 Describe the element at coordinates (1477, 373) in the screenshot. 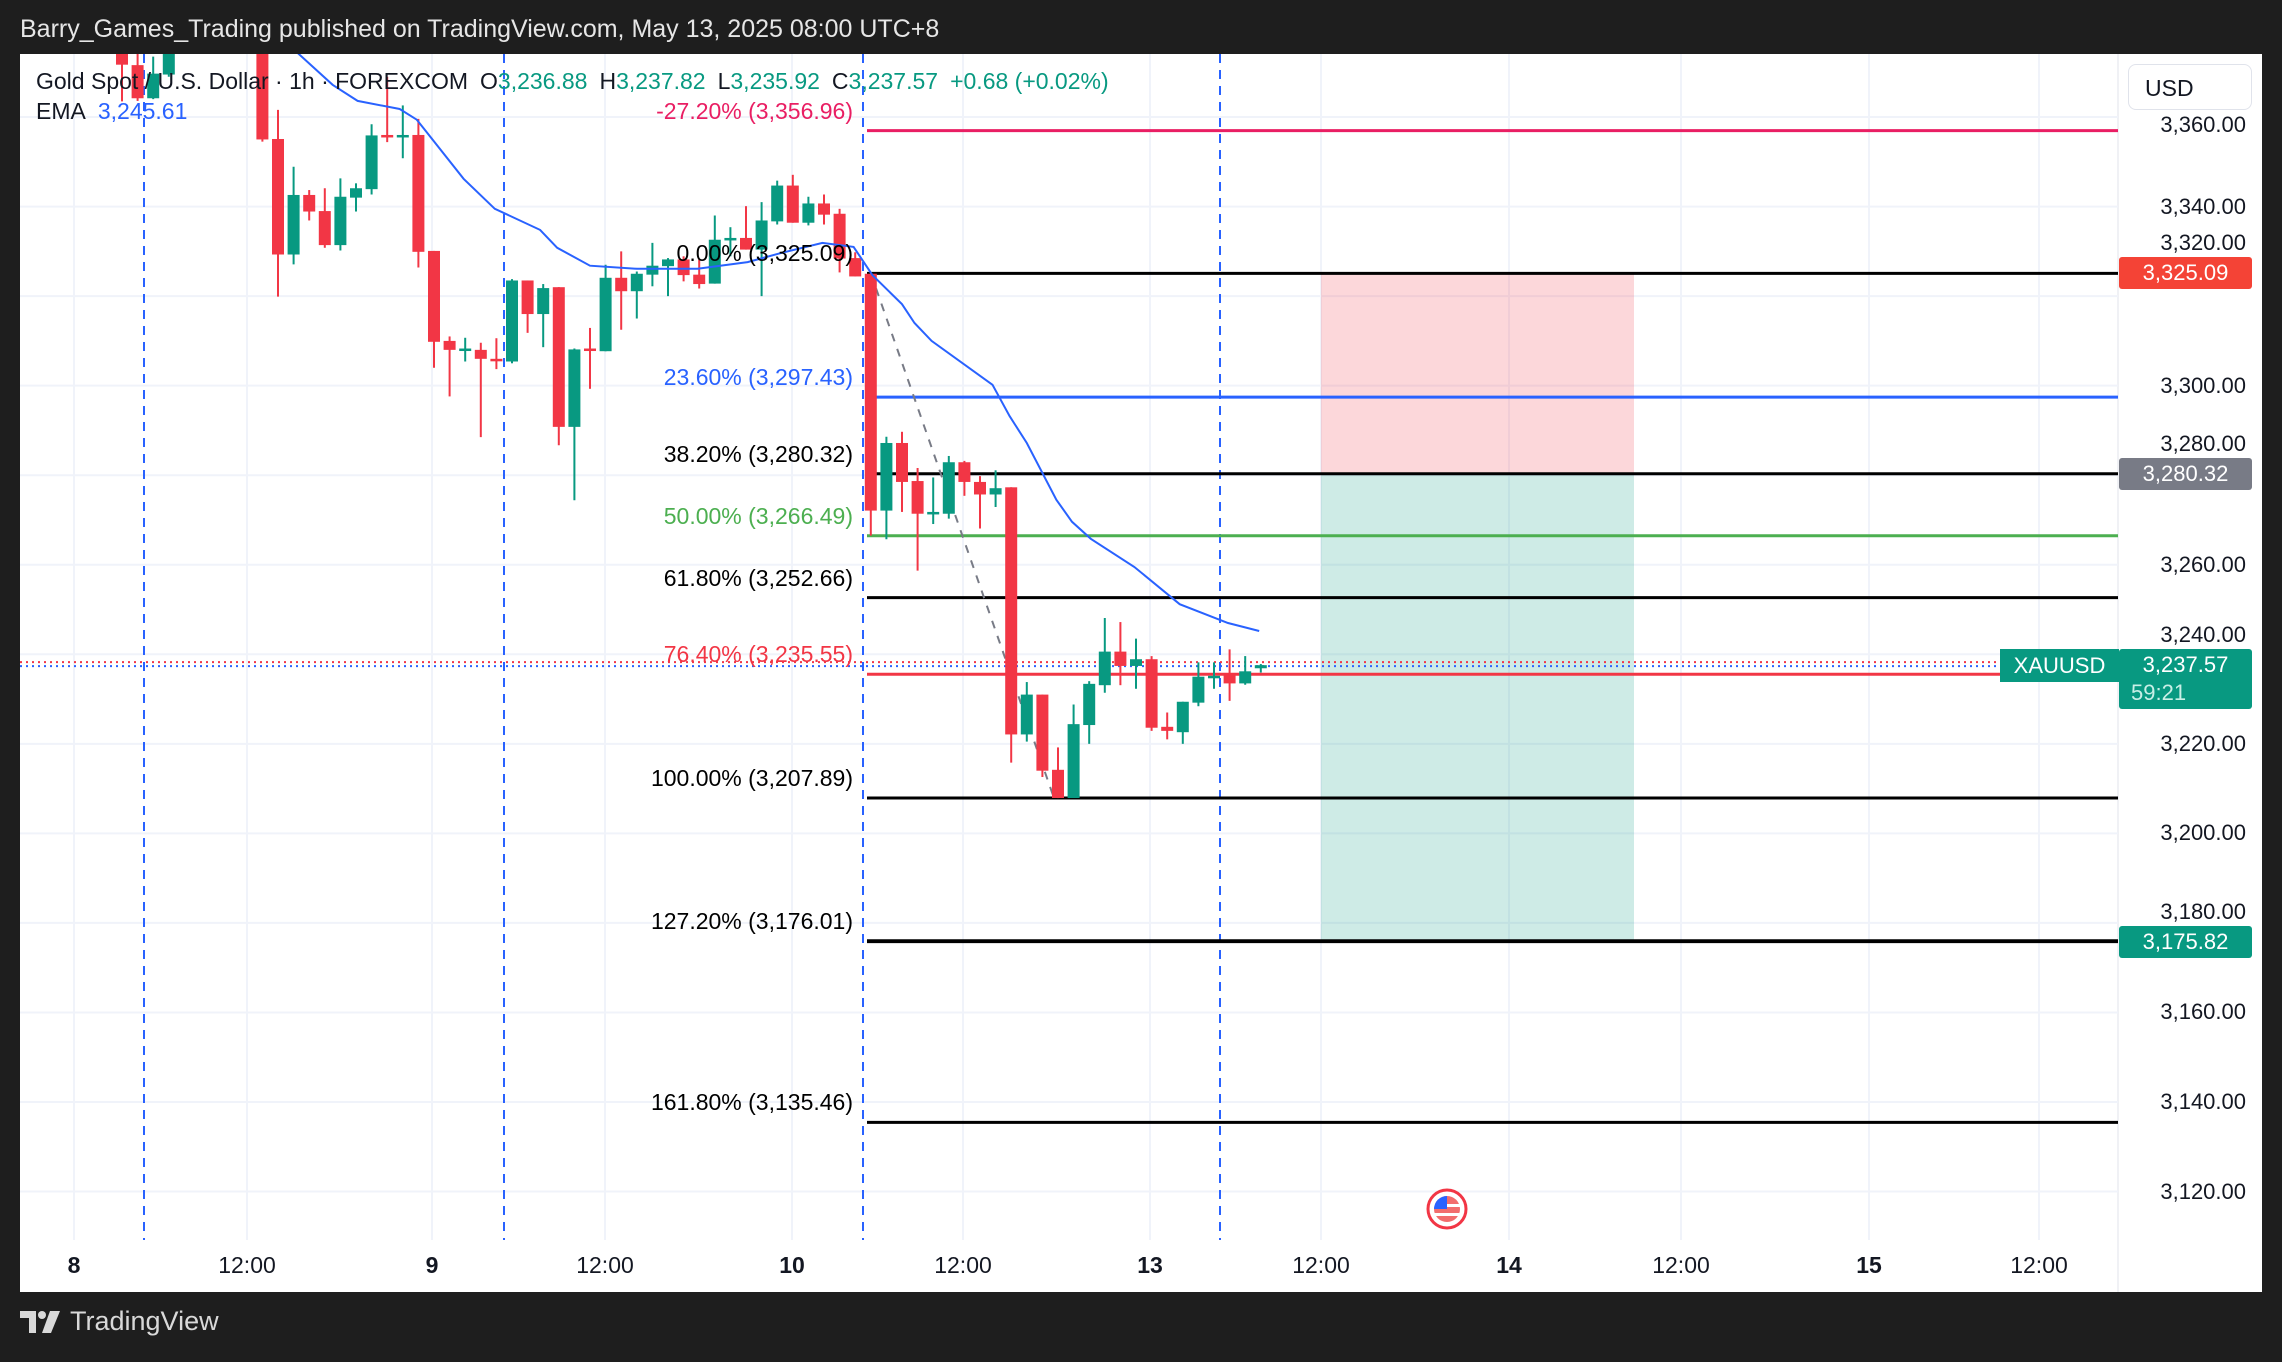

I see `position-stop-zone` at that location.